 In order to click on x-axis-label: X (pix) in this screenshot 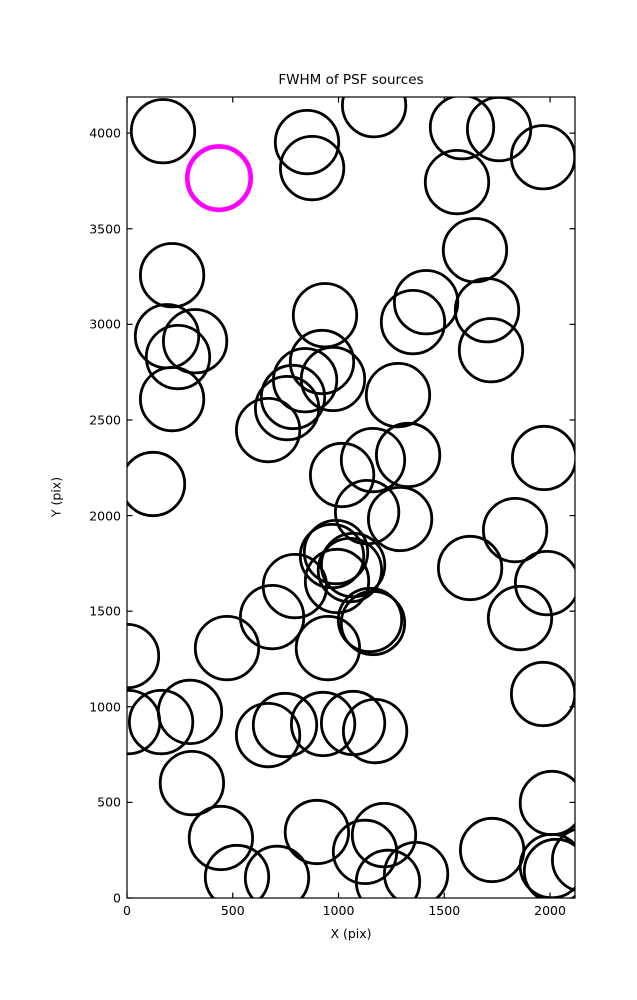, I will do `click(351, 933)`.